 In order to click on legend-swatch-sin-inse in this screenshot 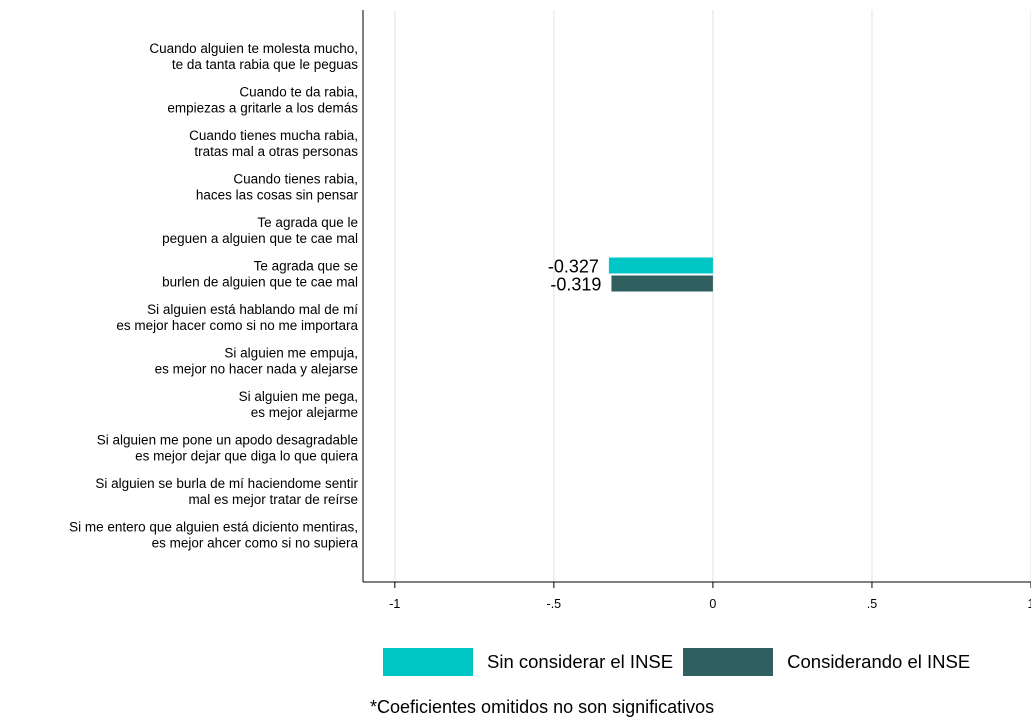, I will do `click(428, 662)`.